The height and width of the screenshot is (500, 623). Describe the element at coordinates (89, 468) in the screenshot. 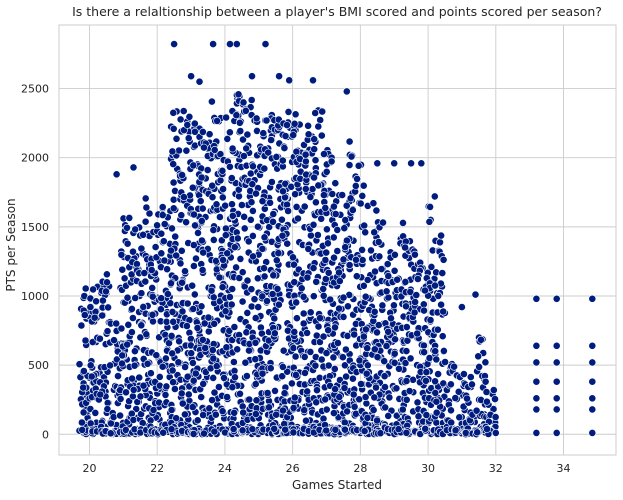

I see `x-tick-label: 20` at that location.